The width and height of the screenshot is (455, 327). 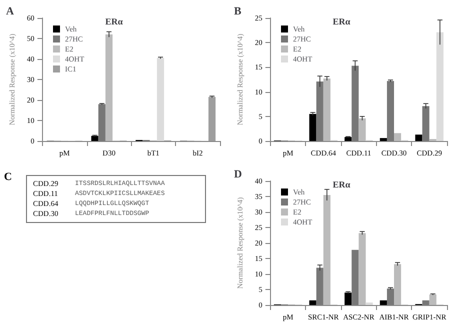 What do you see at coordinates (238, 174) in the screenshot?
I see `text: D` at bounding box center [238, 174].